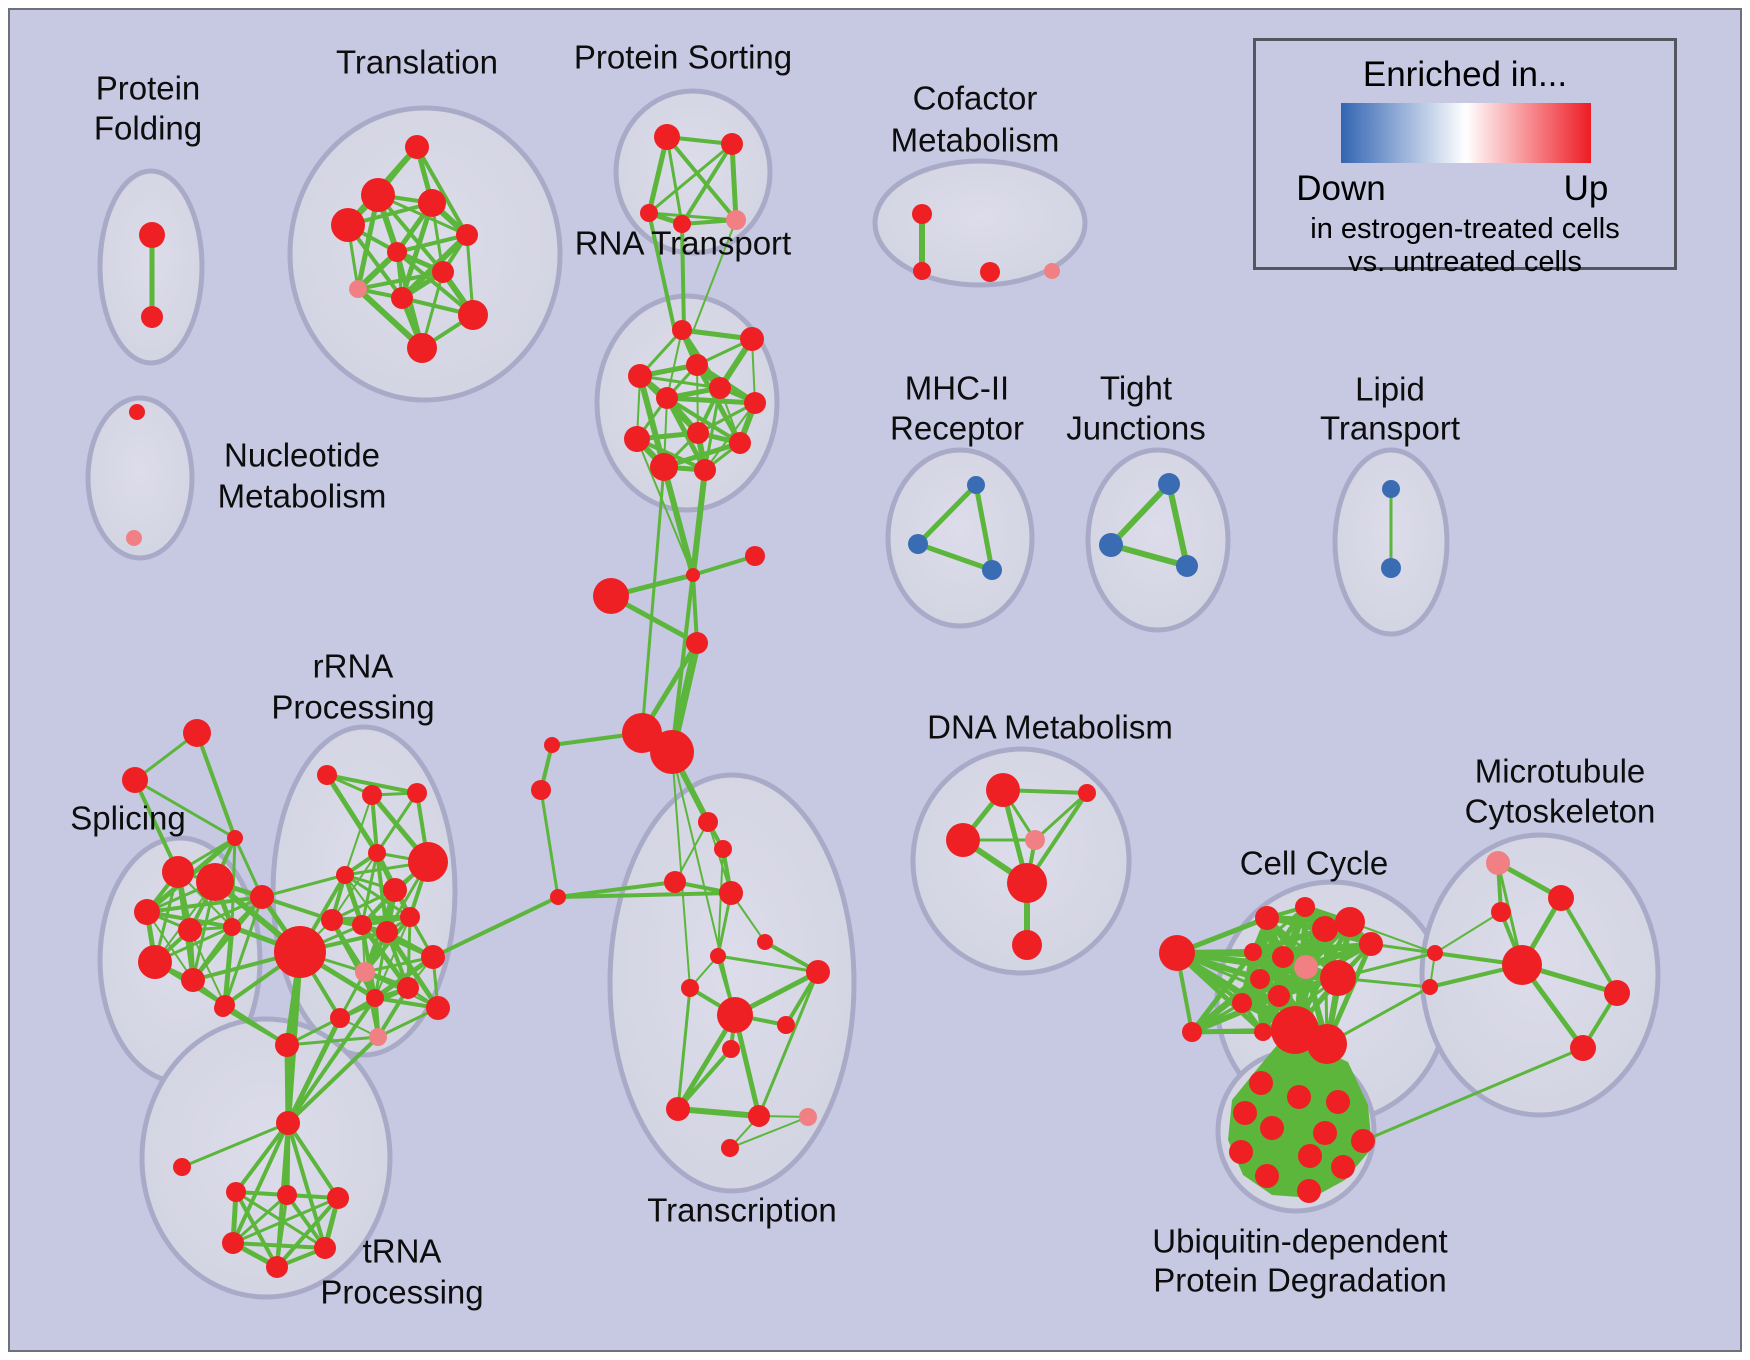  What do you see at coordinates (137, 412) in the screenshot?
I see `gene-set-node-nucleotide-metabolism` at bounding box center [137, 412].